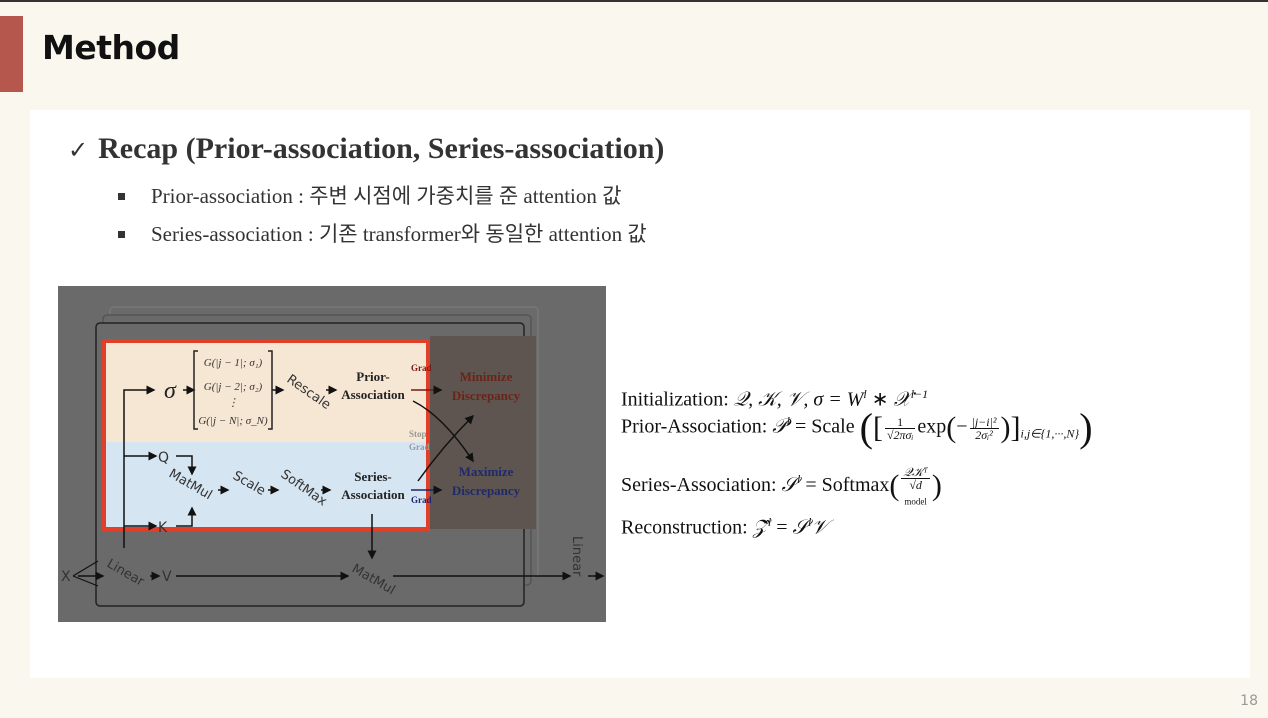 Image resolution: width=1268 pixels, height=718 pixels. Describe the element at coordinates (576, 556) in the screenshot. I see `linear-output-label: Linear` at that location.